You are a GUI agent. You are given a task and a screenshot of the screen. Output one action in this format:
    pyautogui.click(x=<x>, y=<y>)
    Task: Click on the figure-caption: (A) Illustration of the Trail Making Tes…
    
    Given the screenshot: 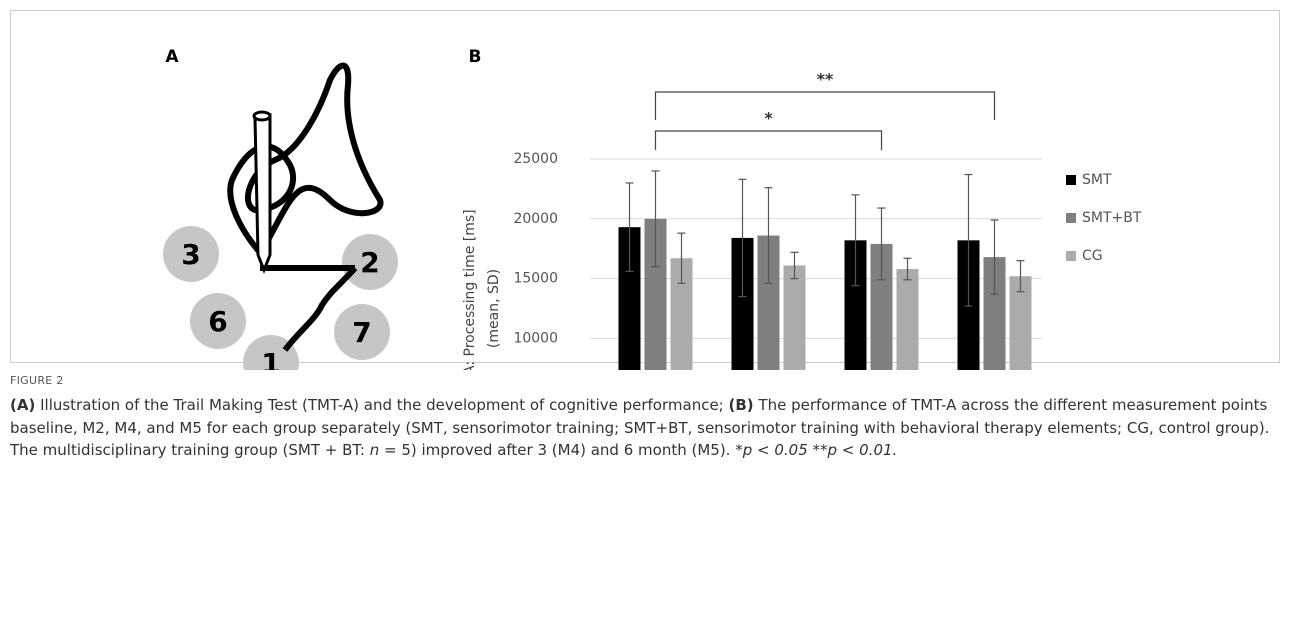 What is the action you would take?
    pyautogui.click(x=642, y=428)
    